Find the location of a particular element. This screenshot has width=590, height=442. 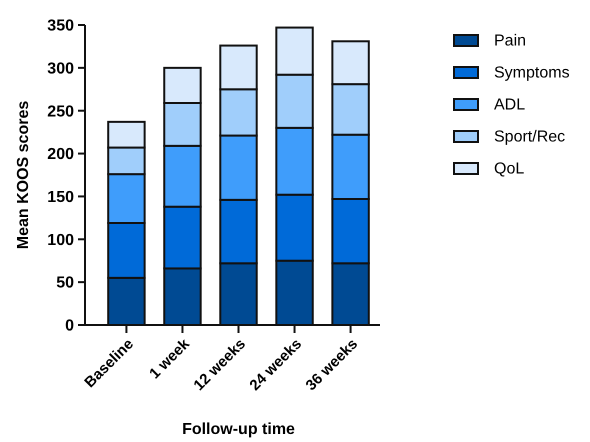

y-tick-label: 300 is located at coordinates (60, 69).